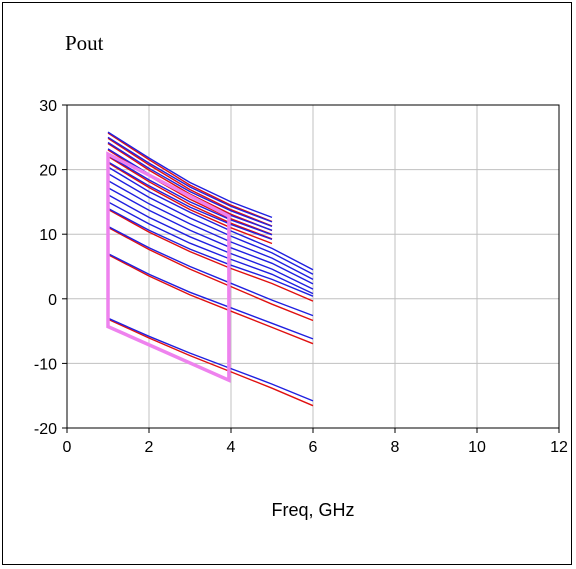 Image resolution: width=576 pixels, height=569 pixels. Describe the element at coordinates (312, 510) in the screenshot. I see `x-axis-label: Freq, GHz` at that location.